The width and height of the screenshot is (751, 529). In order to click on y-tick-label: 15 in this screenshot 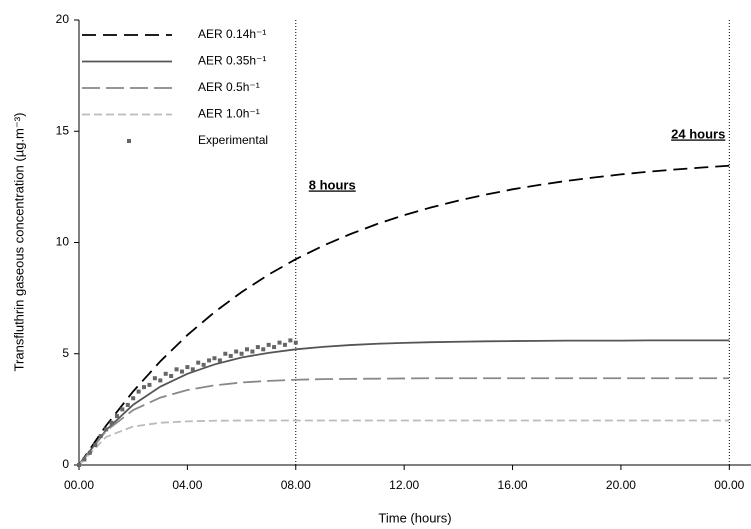, I will do `click(63, 130)`.